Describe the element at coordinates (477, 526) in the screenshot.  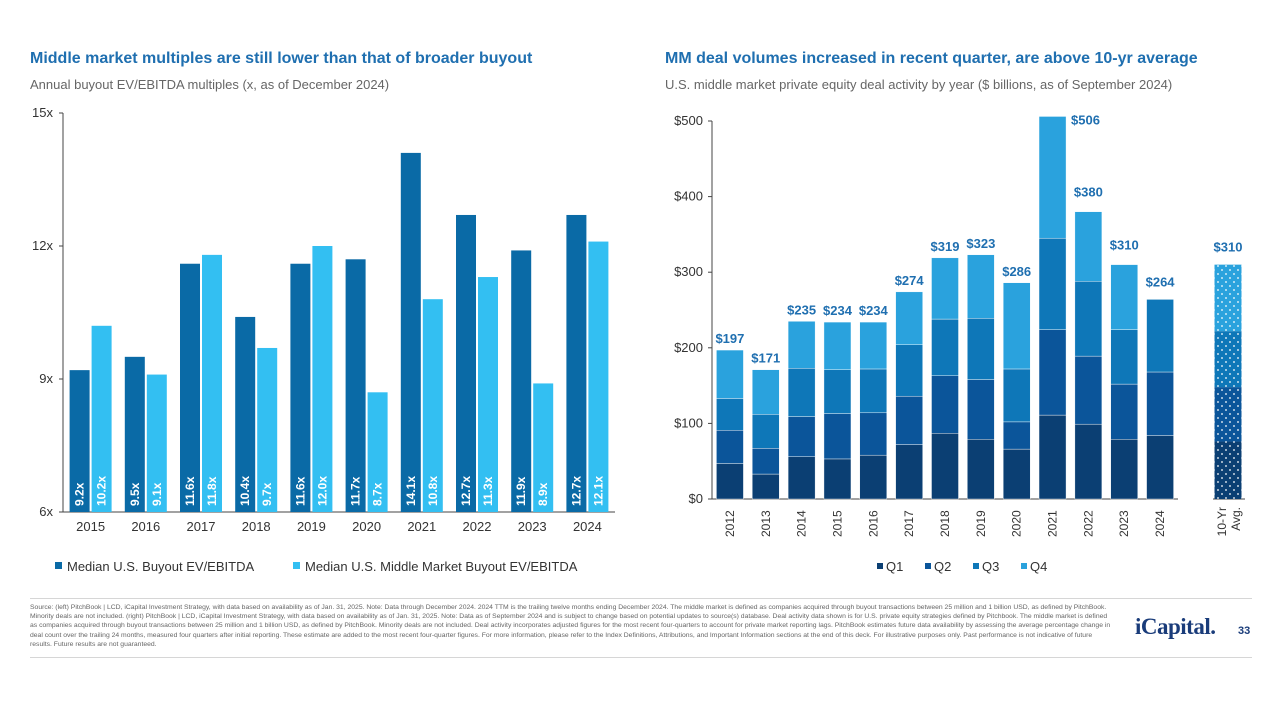
I see `x-tick-label: 2022` at that location.